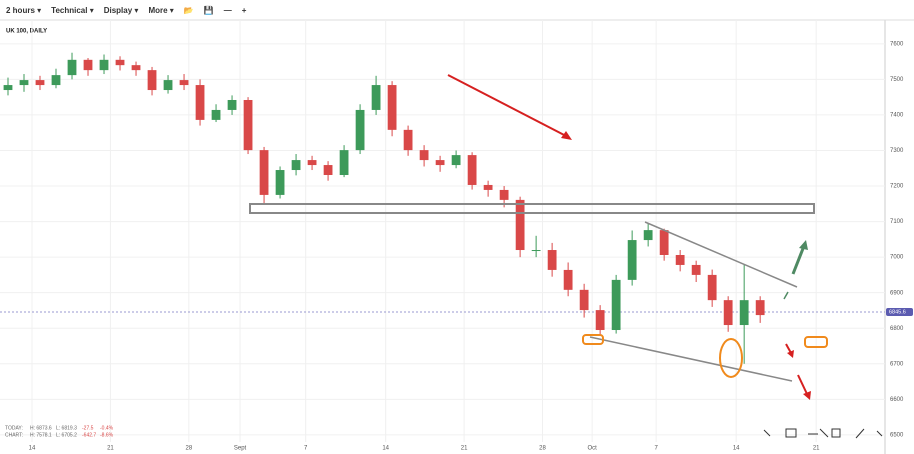 Image resolution: width=914 pixels, height=454 pixels. Describe the element at coordinates (227, 10) in the screenshot. I see `zoom-out: —` at that location.